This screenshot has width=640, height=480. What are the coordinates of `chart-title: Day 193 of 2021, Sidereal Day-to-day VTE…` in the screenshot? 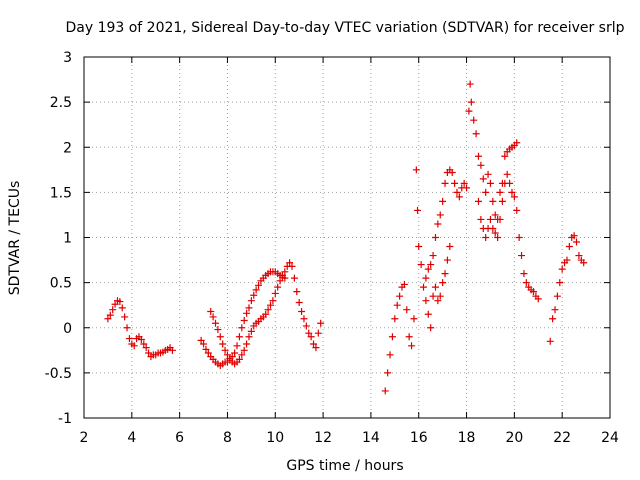 It's located at (344, 28).